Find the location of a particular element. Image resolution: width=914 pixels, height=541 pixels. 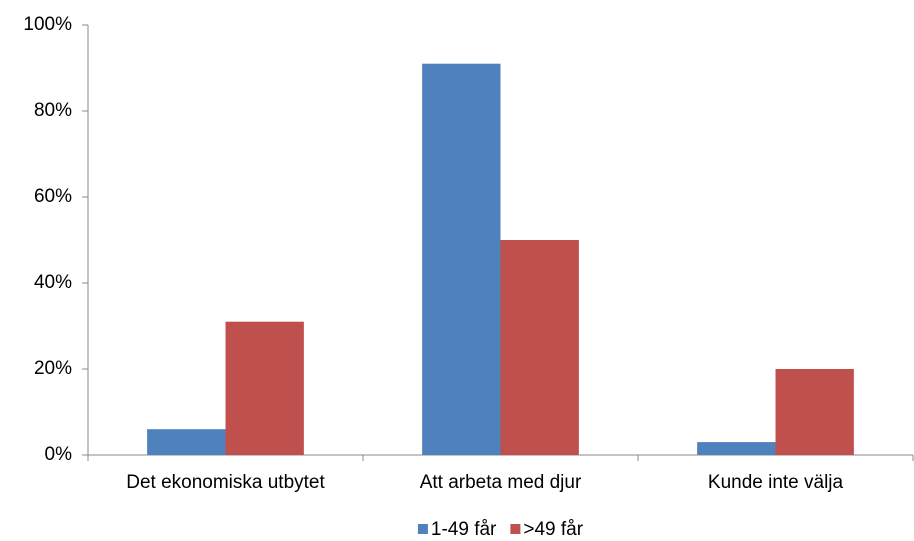

x-tick-label: Att arbeta med djur is located at coordinates (501, 482).